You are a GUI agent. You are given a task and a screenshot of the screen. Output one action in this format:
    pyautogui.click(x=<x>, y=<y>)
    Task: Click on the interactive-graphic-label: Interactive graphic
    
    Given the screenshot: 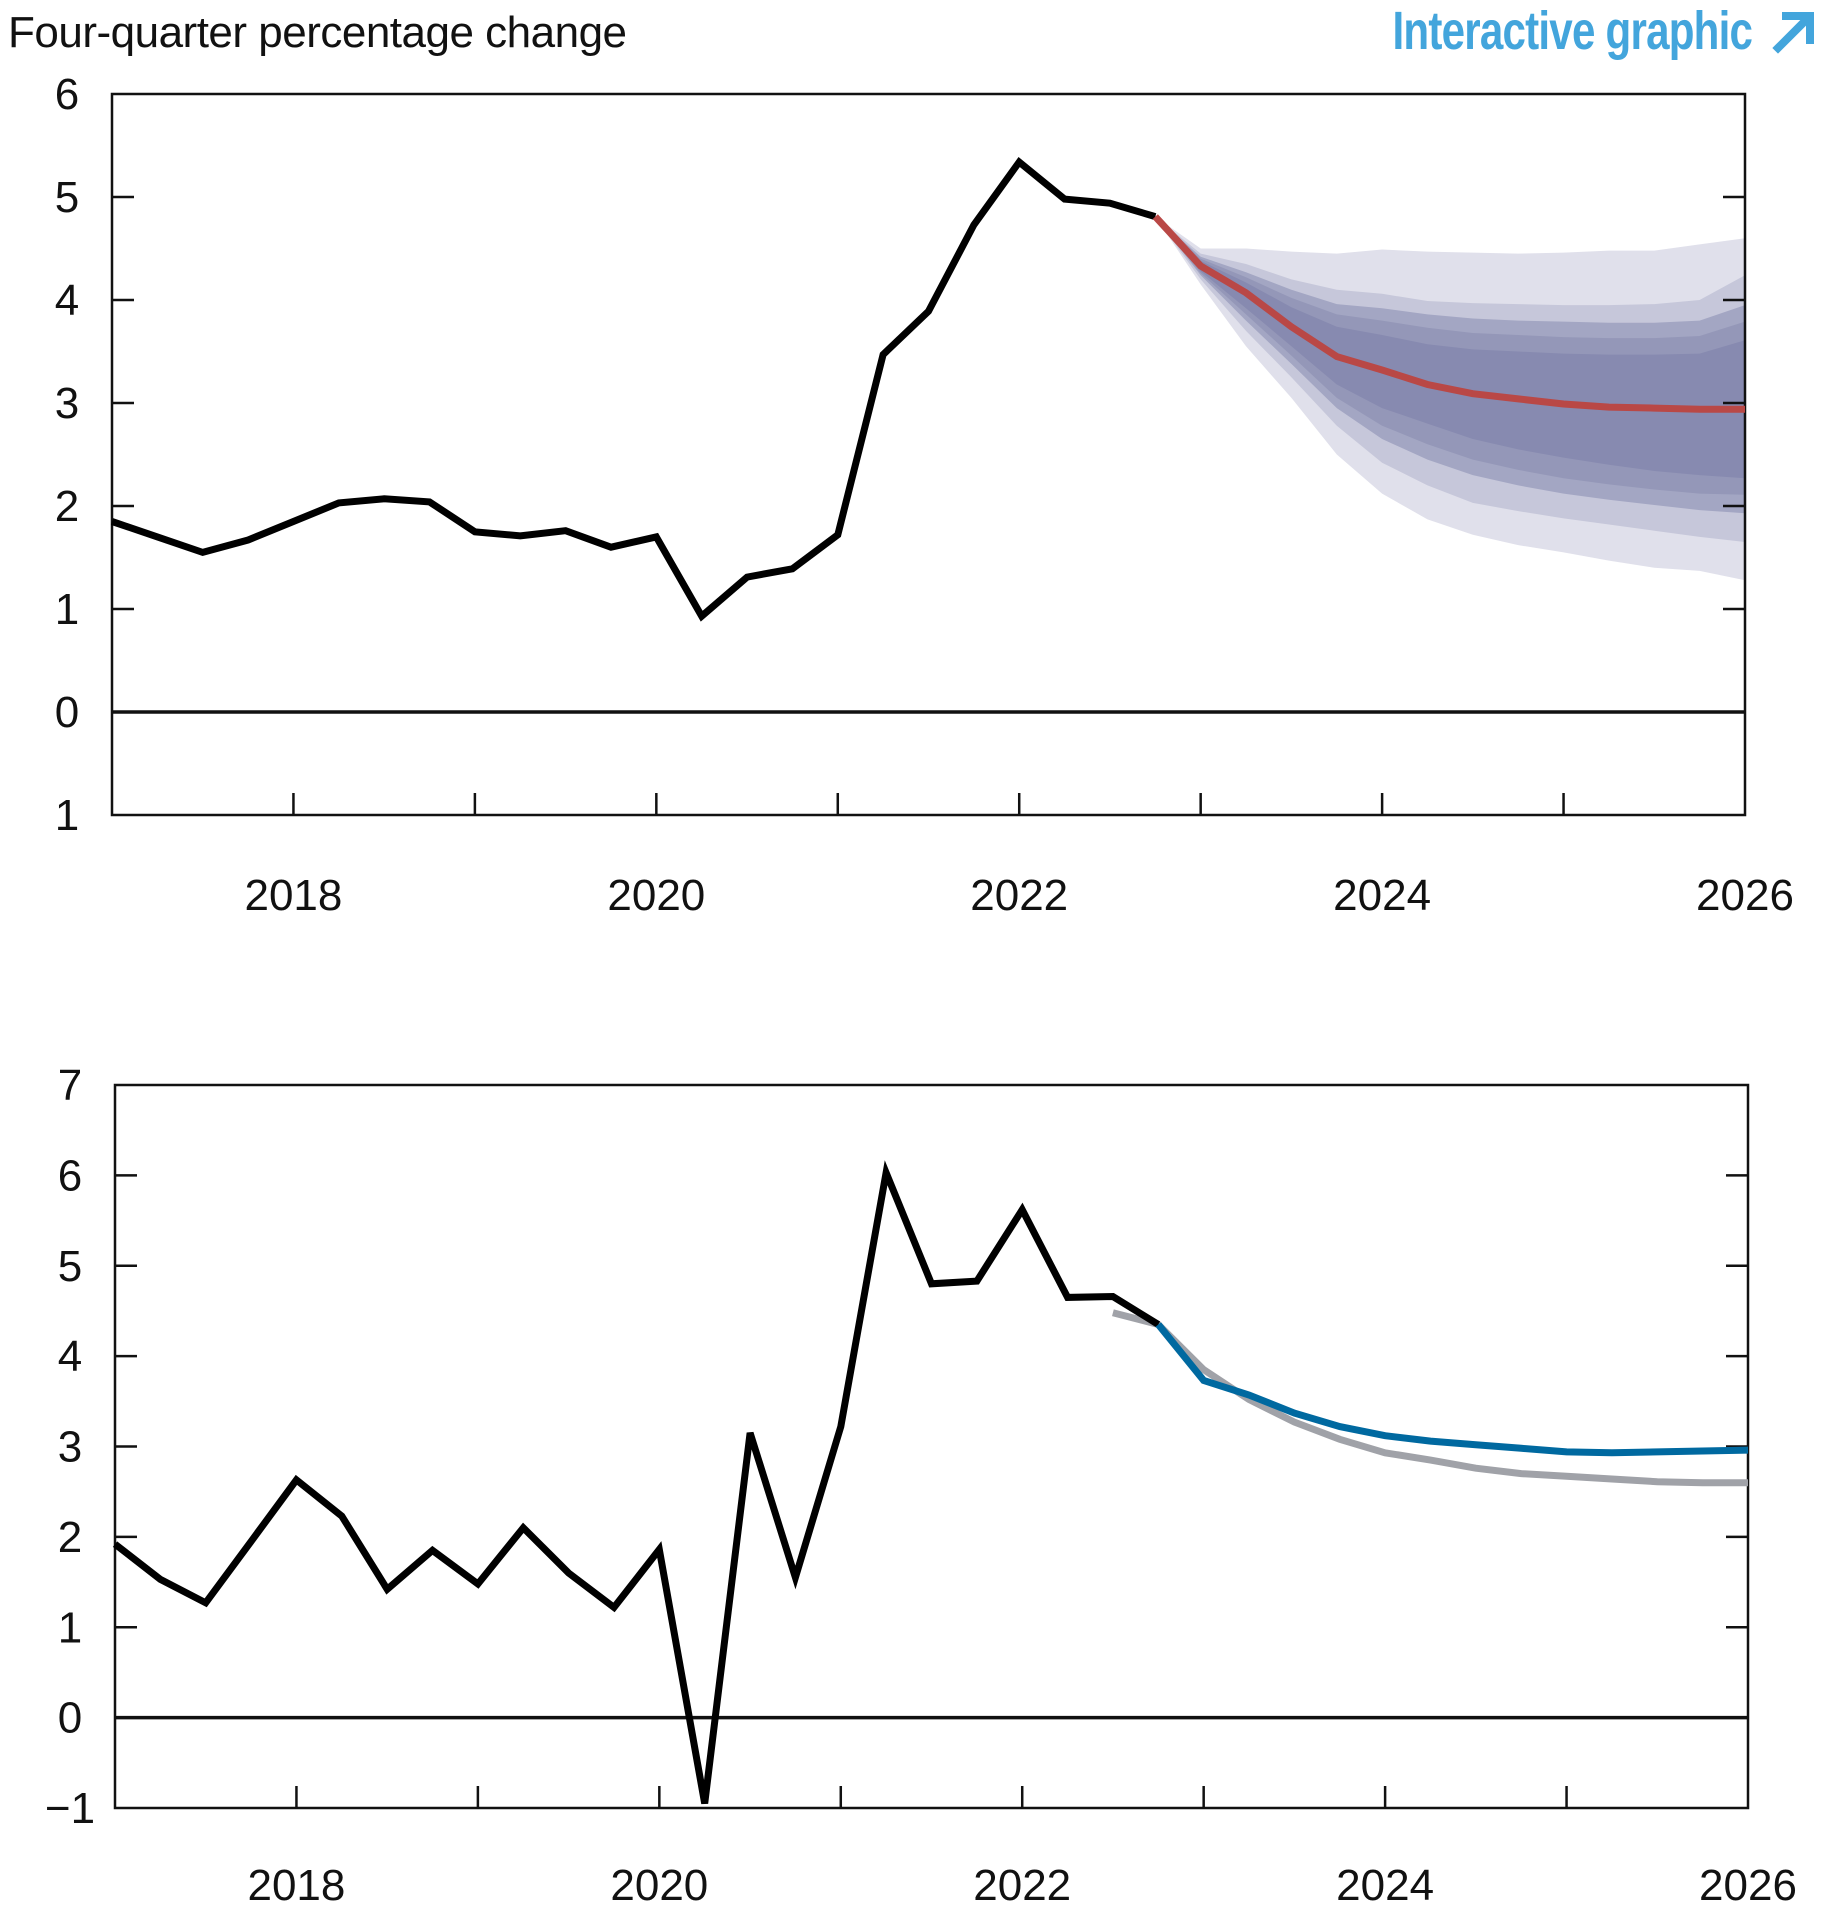 What is the action you would take?
    pyautogui.click(x=1572, y=31)
    